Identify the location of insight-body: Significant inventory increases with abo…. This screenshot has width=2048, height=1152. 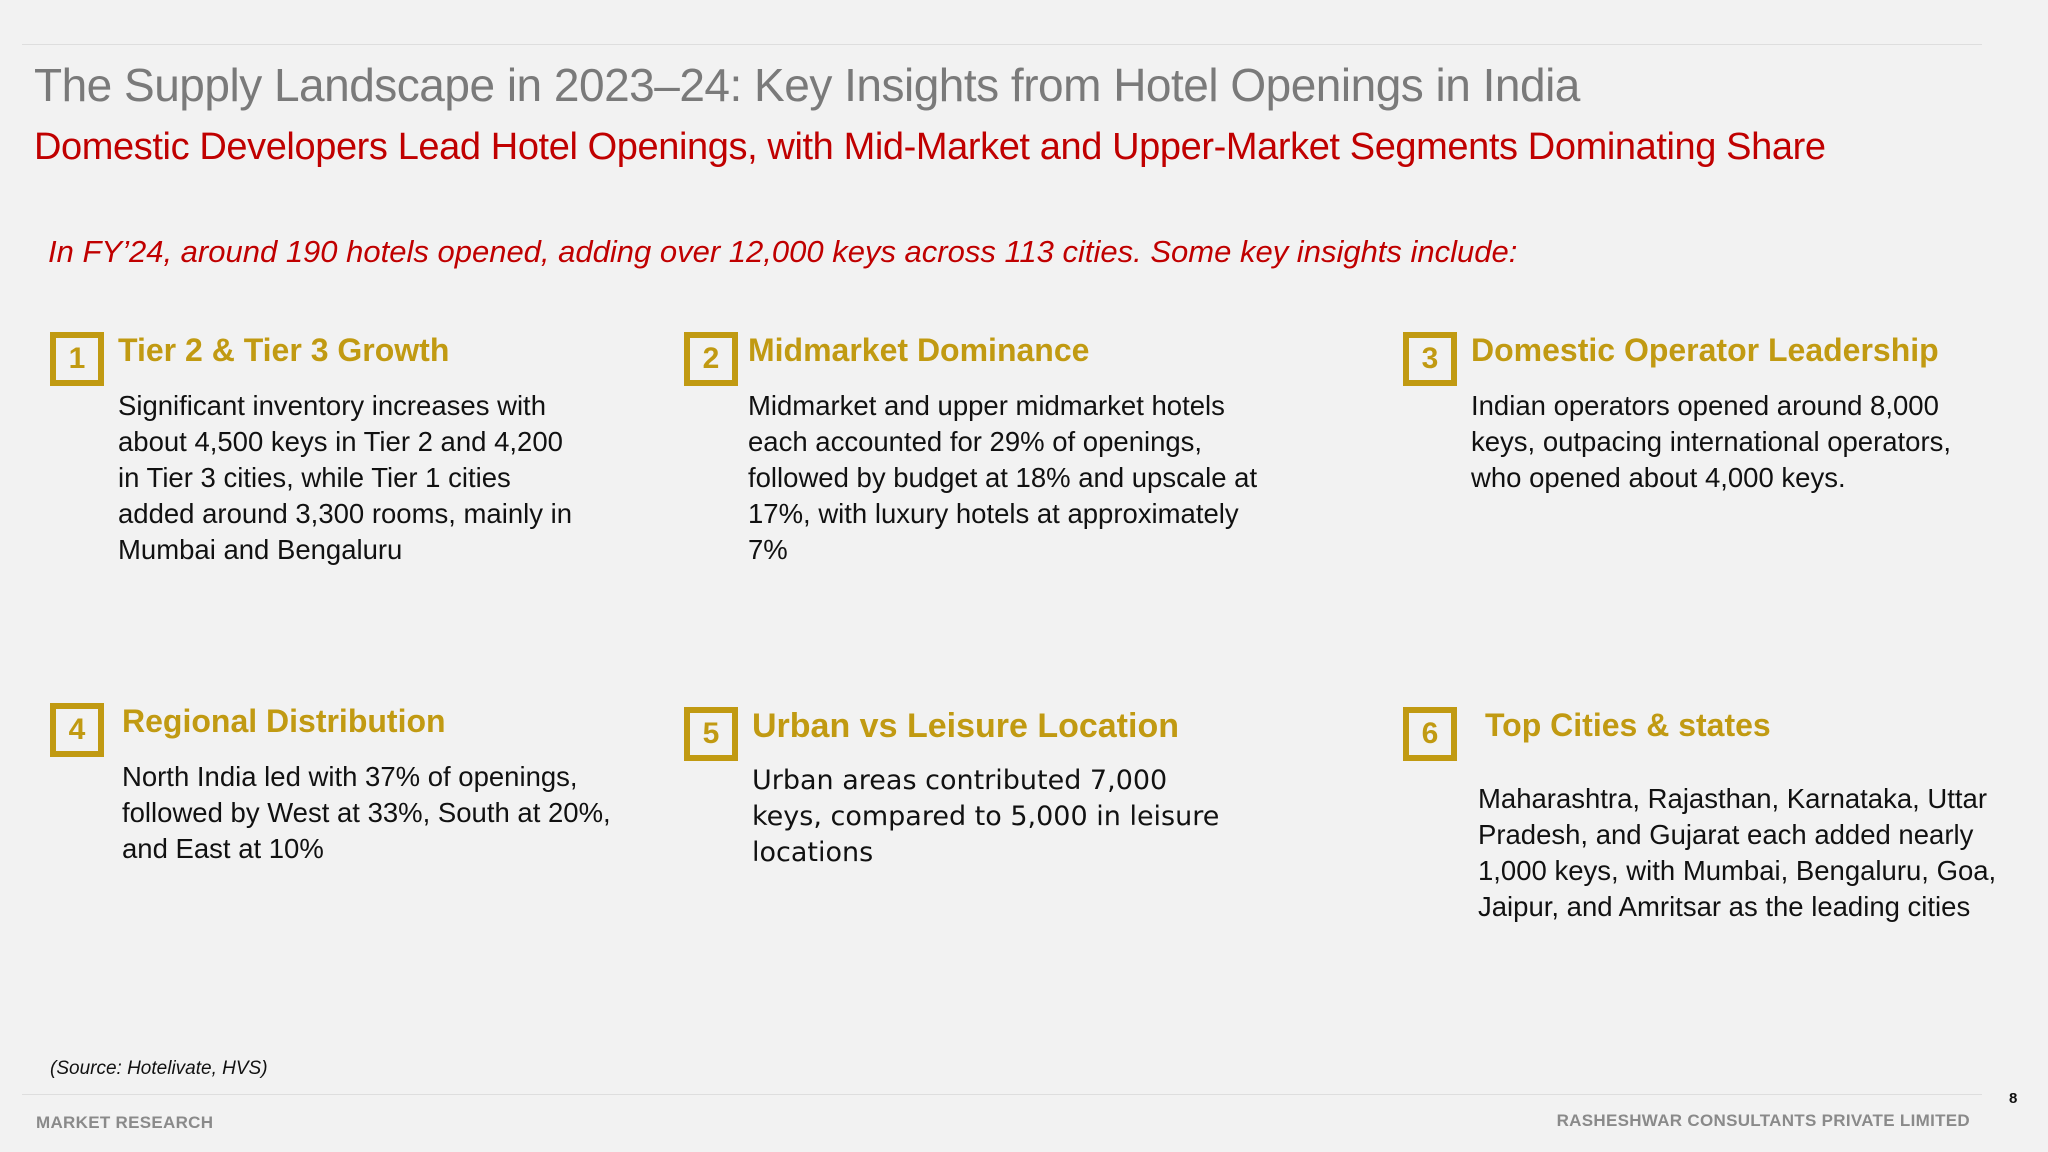
(345, 477).